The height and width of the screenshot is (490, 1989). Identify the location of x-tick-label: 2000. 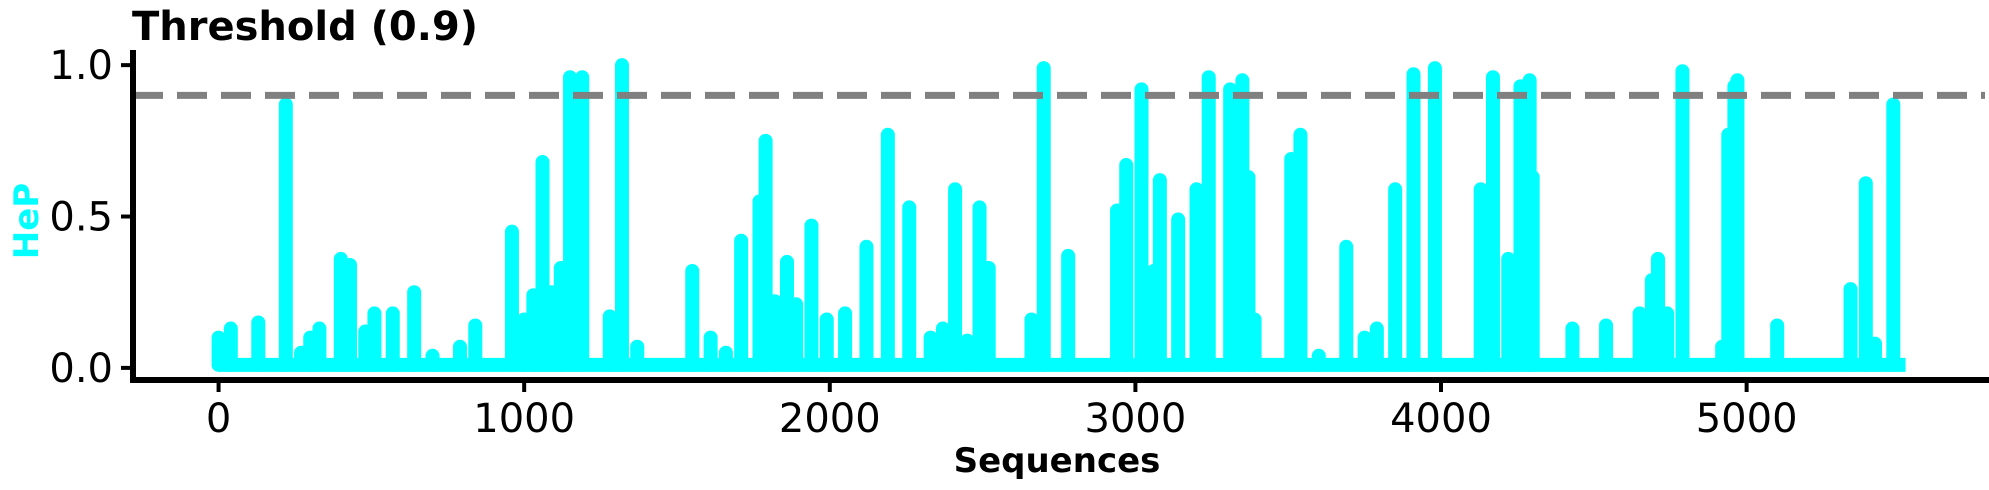
(830, 419).